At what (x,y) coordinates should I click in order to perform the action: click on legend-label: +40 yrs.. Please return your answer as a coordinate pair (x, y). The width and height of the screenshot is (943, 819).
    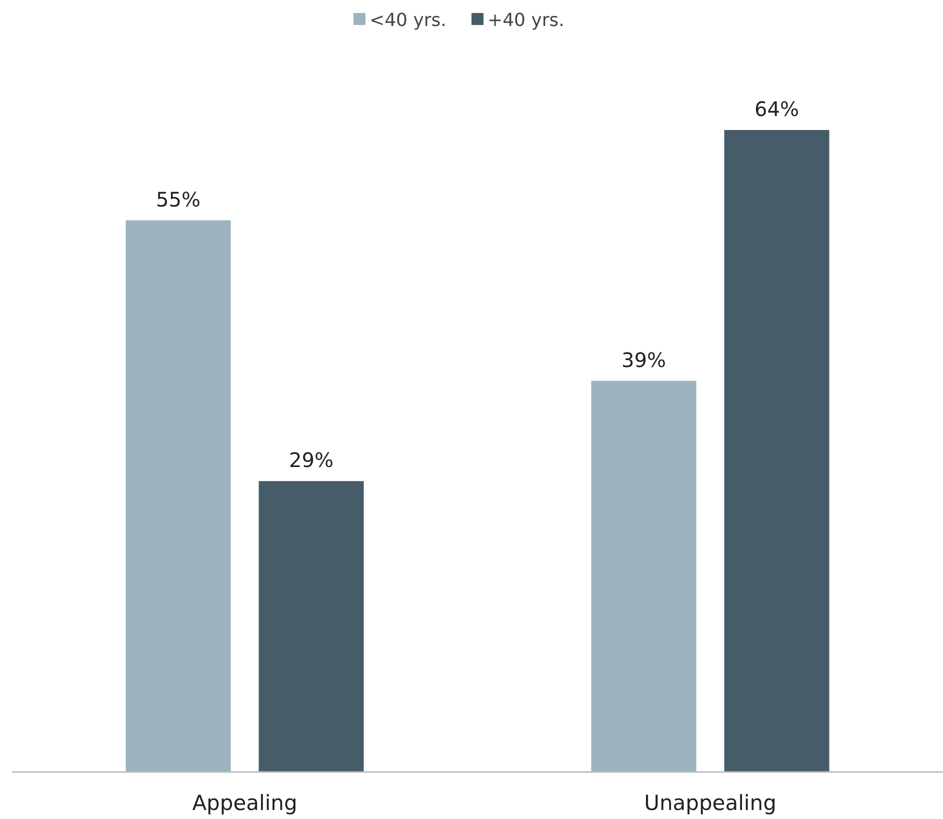
    Looking at the image, I should click on (526, 20).